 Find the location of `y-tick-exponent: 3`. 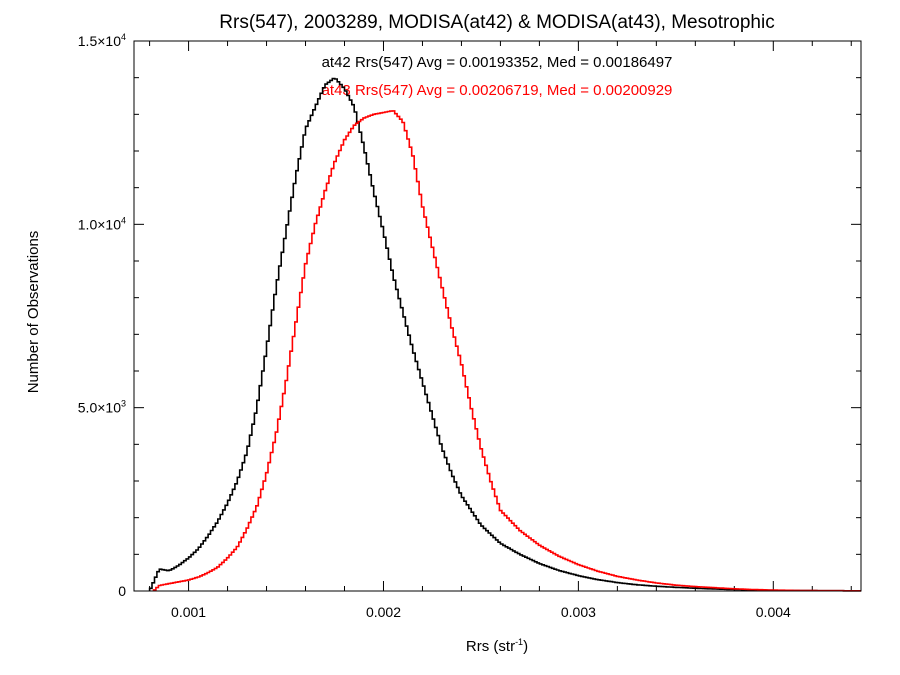

y-tick-exponent: 3 is located at coordinates (123, 404).